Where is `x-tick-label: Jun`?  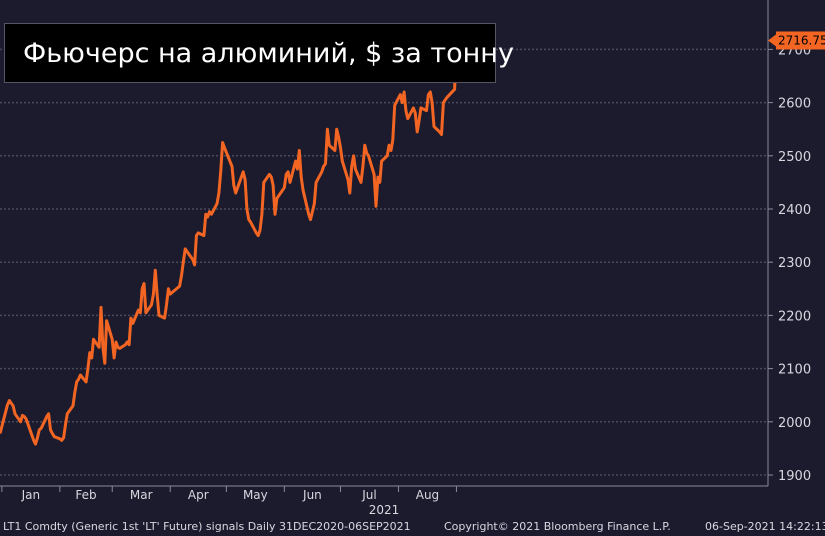
x-tick-label: Jun is located at coordinates (312, 495).